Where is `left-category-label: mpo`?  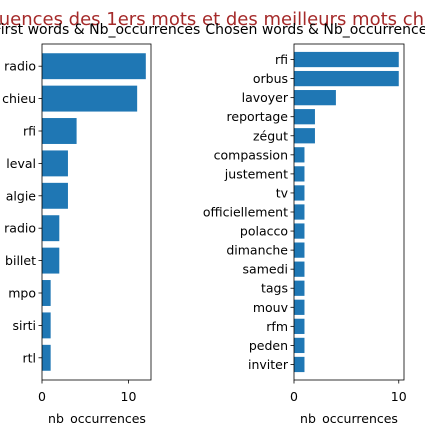
left-category-label: mpo is located at coordinates (22, 293).